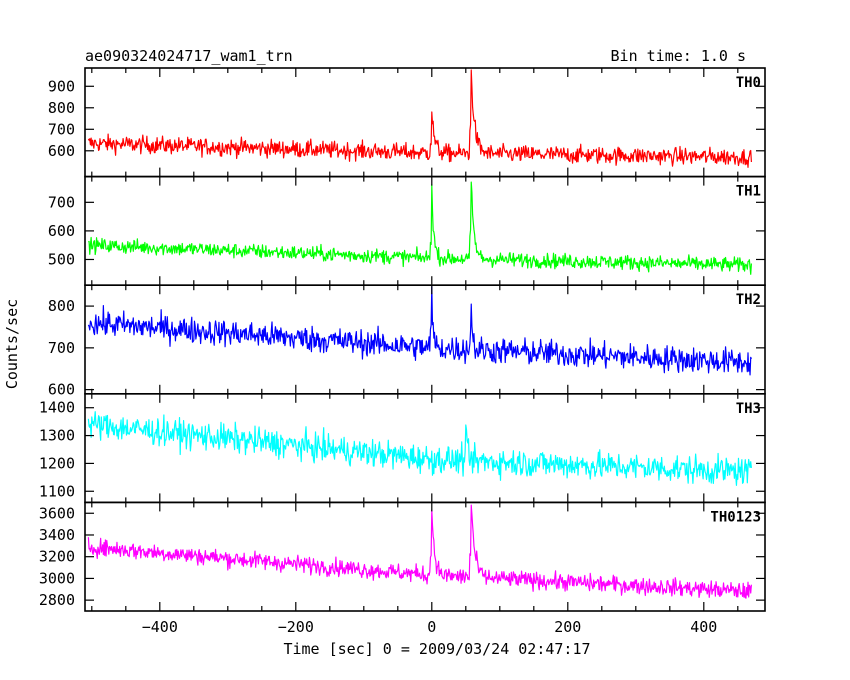 Image resolution: width=850 pixels, height=680 pixels. I want to click on series-th3-line, so click(419, 448).